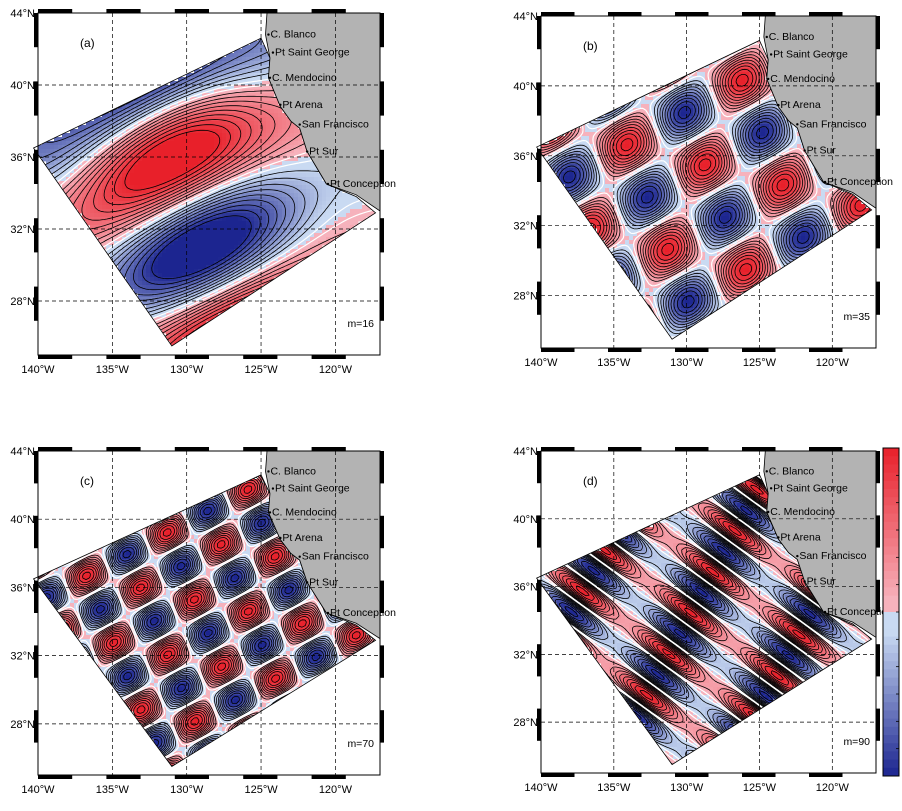  Describe the element at coordinates (802, 512) in the screenshot. I see `place-name: C. Mendocino` at that location.